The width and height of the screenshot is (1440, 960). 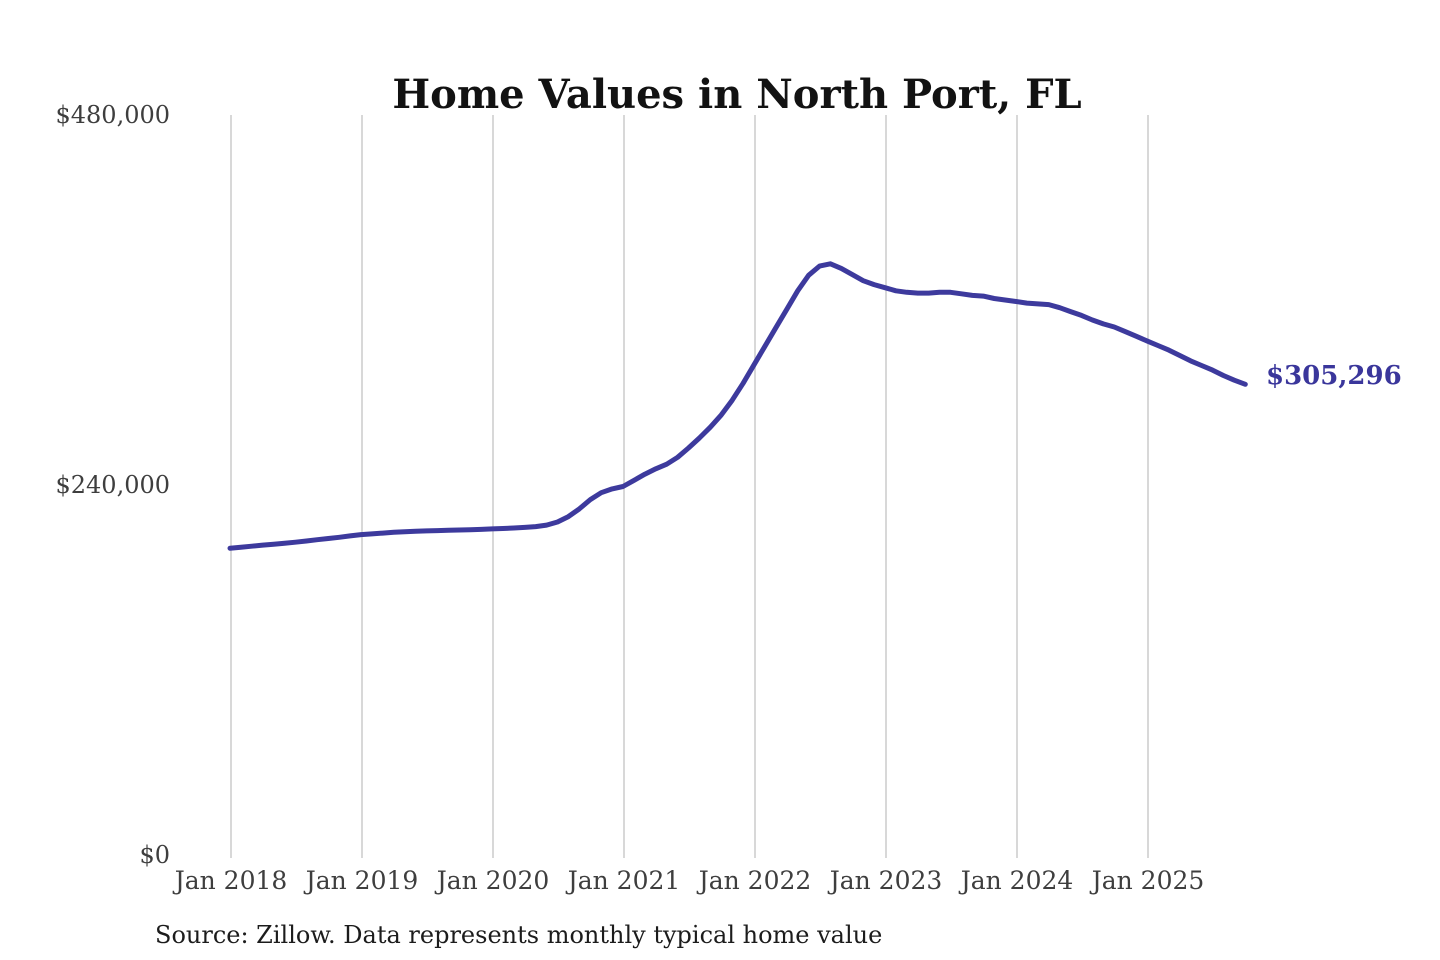 I want to click on chart-title: Home Values in North Port, FL, so click(x=737, y=94).